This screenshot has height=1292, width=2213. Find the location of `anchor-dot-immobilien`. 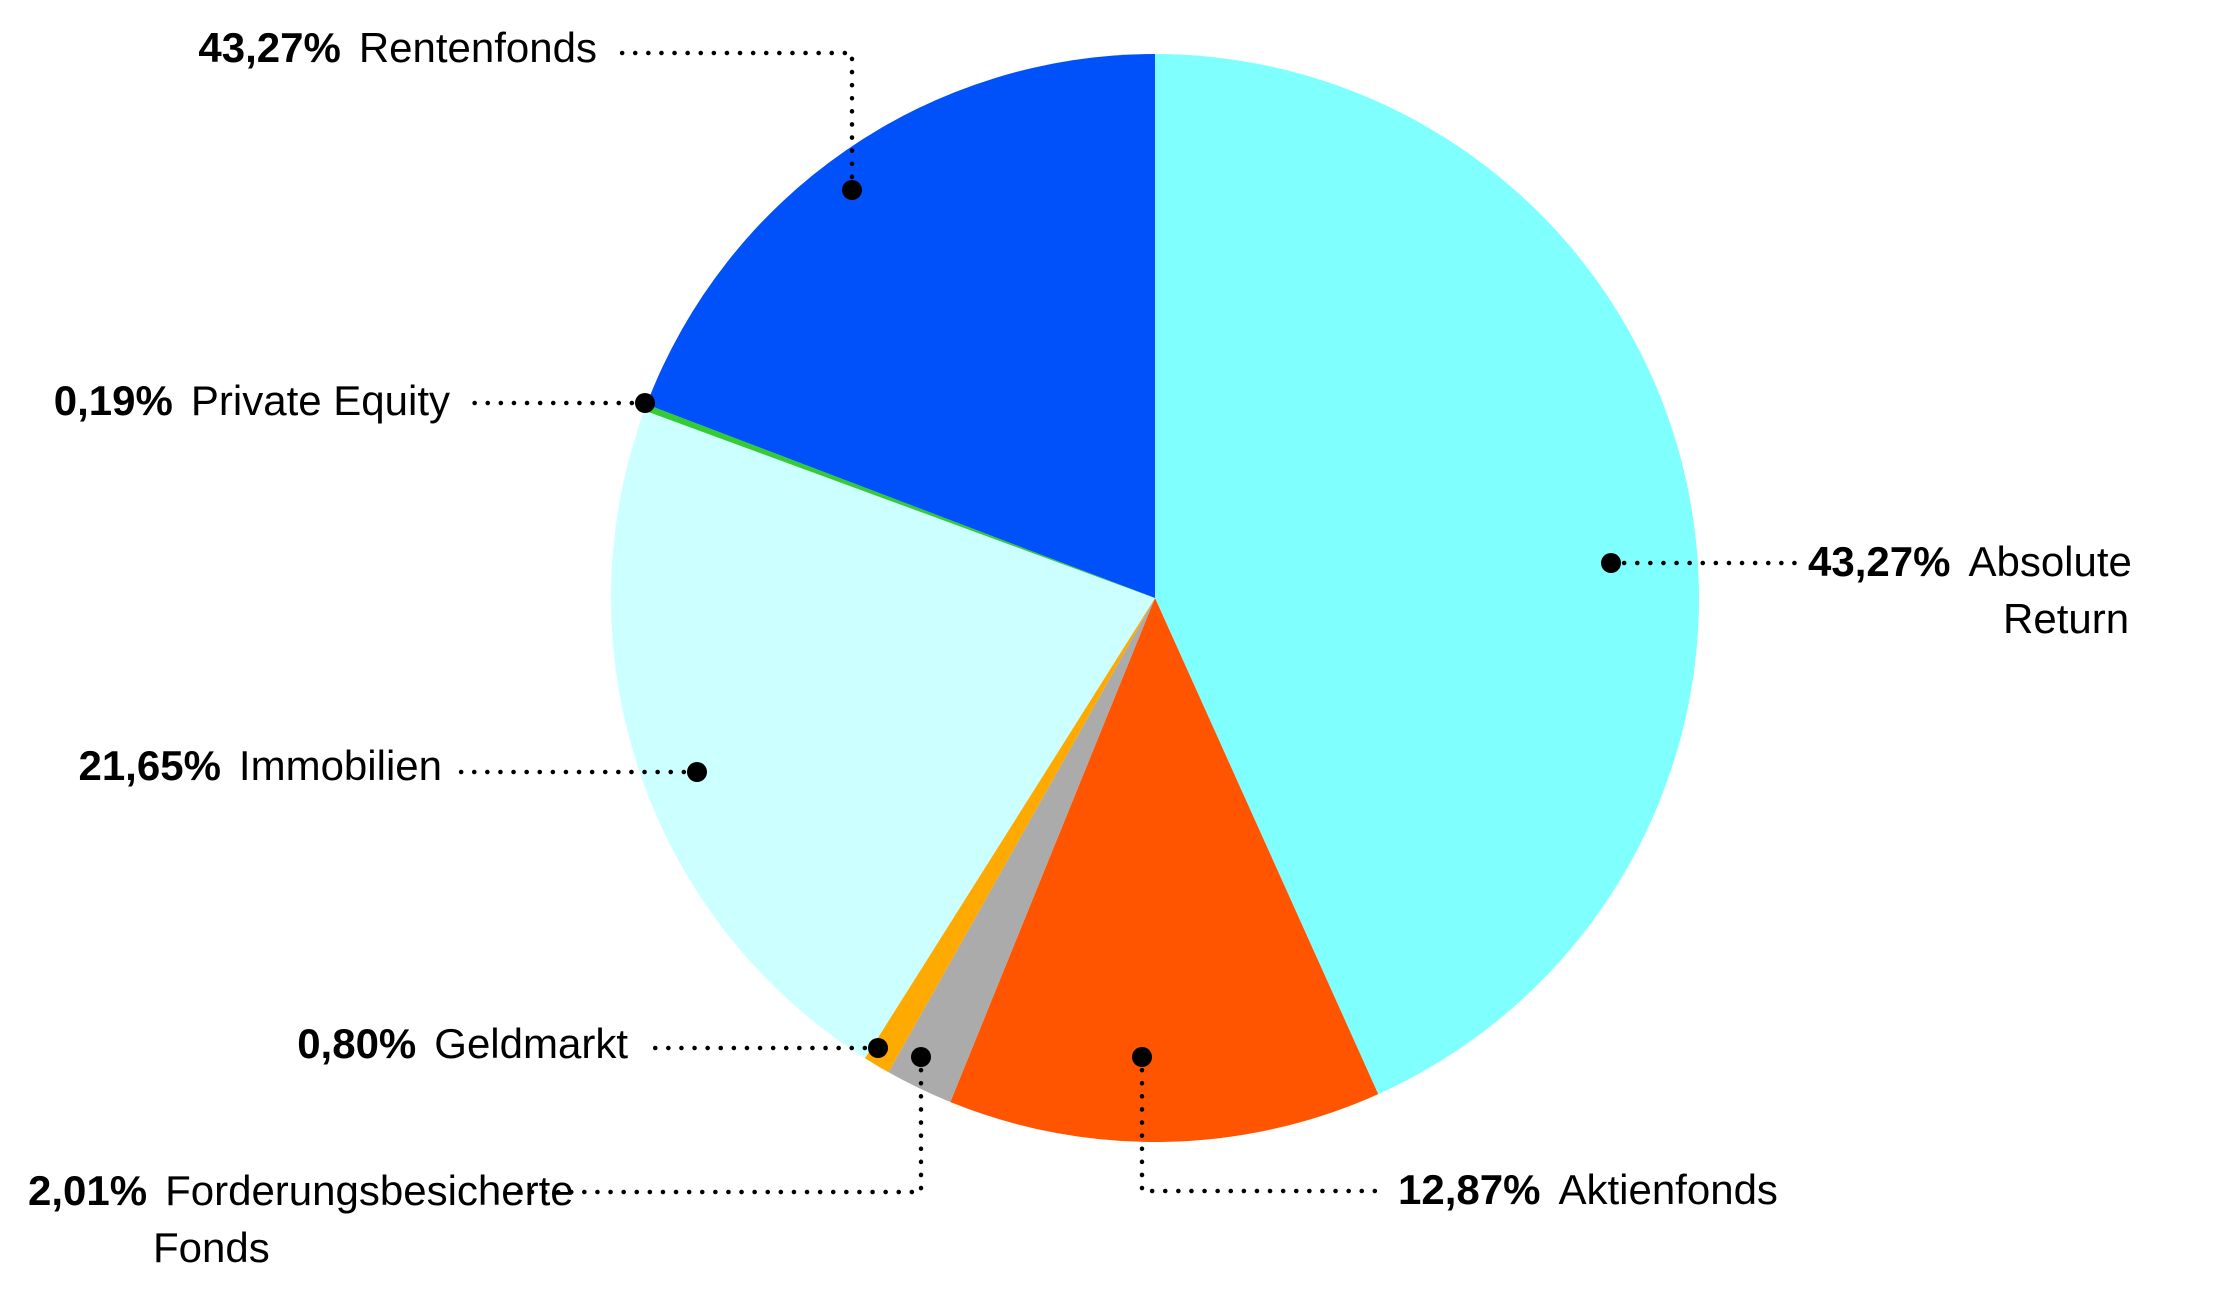

anchor-dot-immobilien is located at coordinates (697, 772).